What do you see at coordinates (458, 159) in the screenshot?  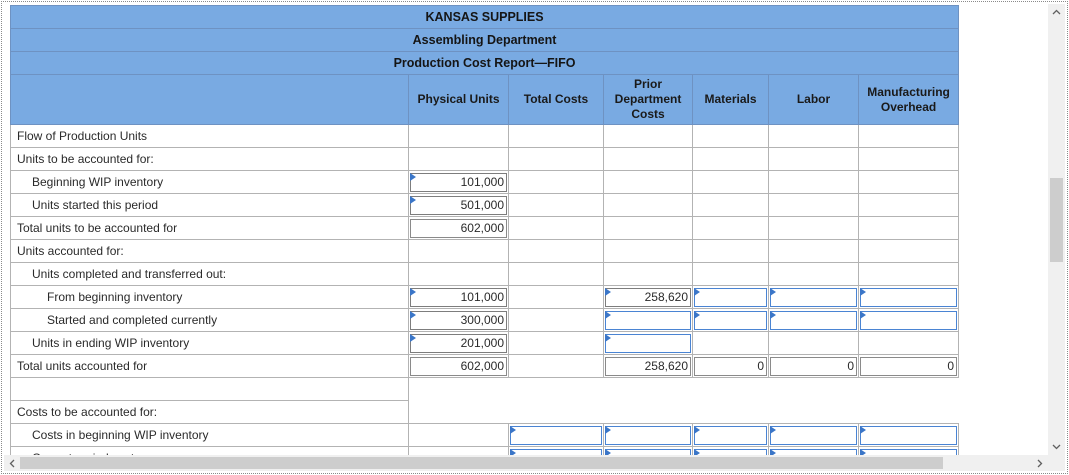 I see `units-to-be-accounted-for-physical-units-cell` at bounding box center [458, 159].